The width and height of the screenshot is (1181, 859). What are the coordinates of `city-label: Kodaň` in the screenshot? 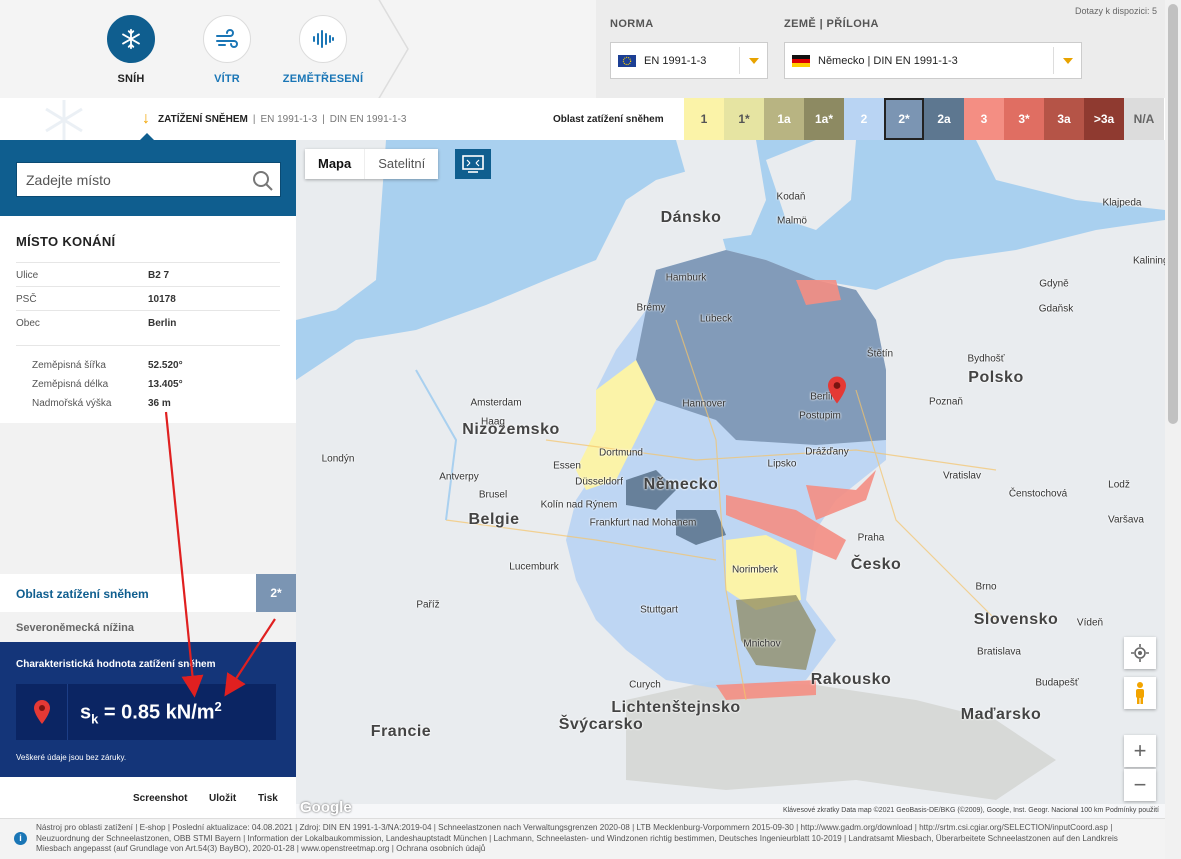 It's located at (791, 197).